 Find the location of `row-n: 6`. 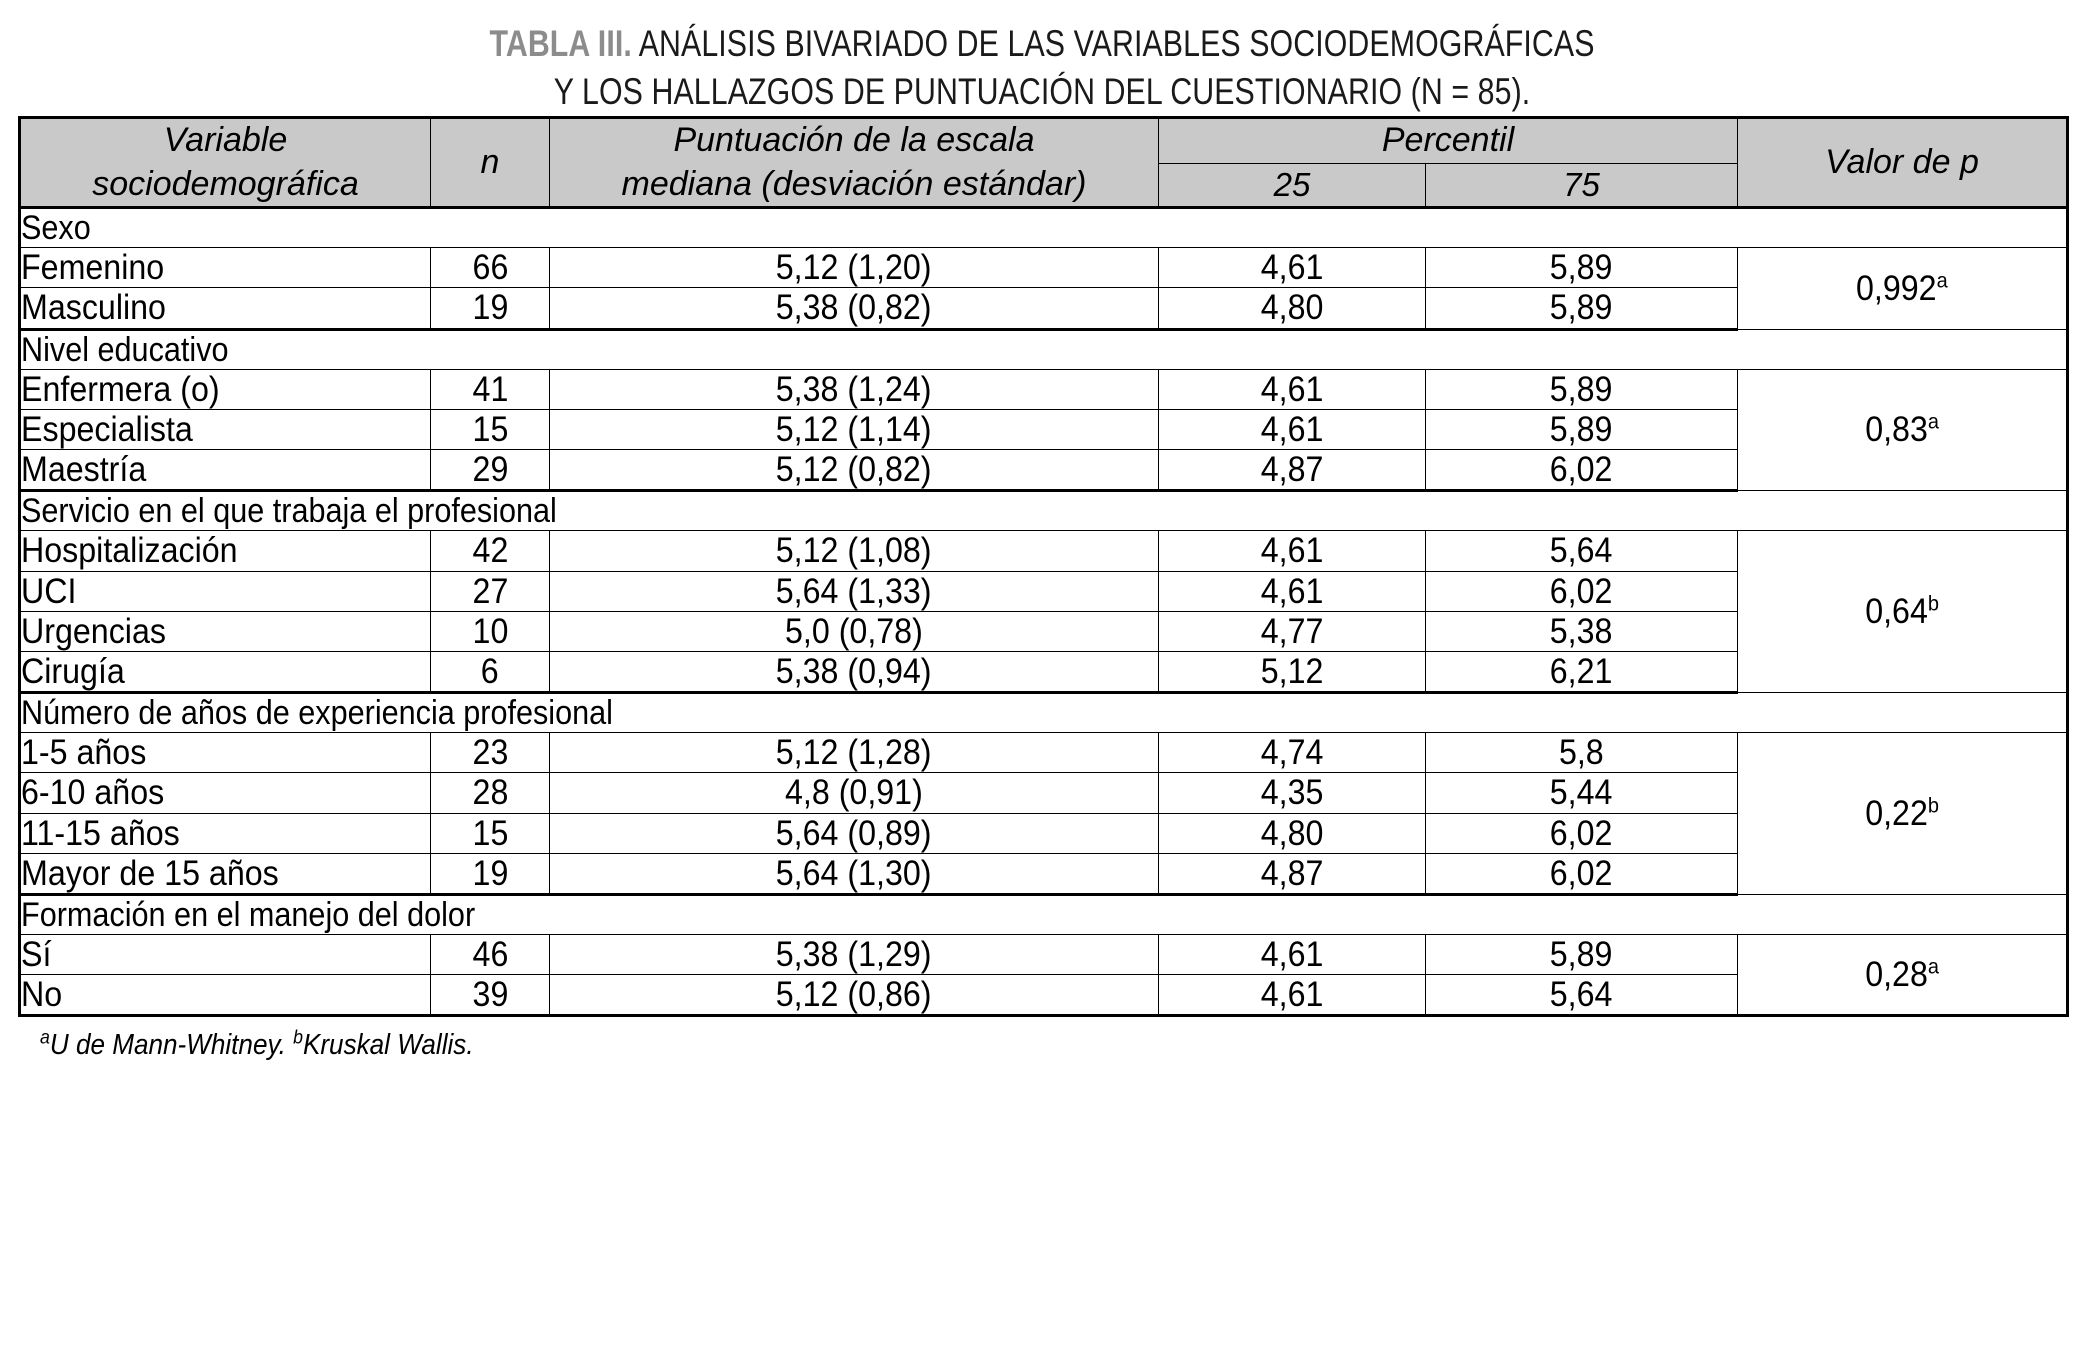

row-n: 6 is located at coordinates (490, 672).